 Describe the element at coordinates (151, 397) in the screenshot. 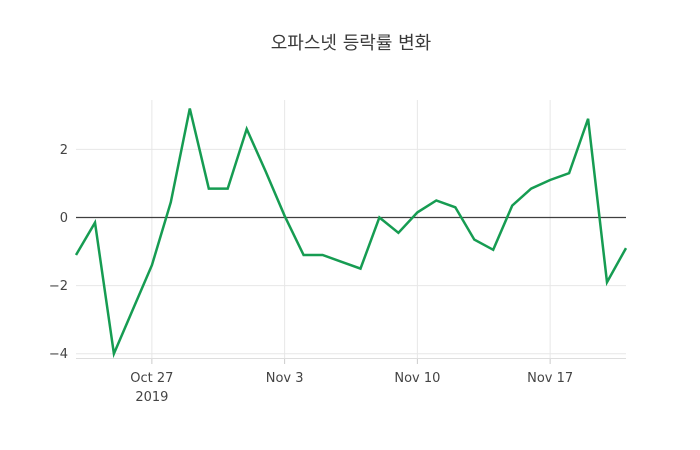

I see `x-tick-sublabel: 2019` at that location.